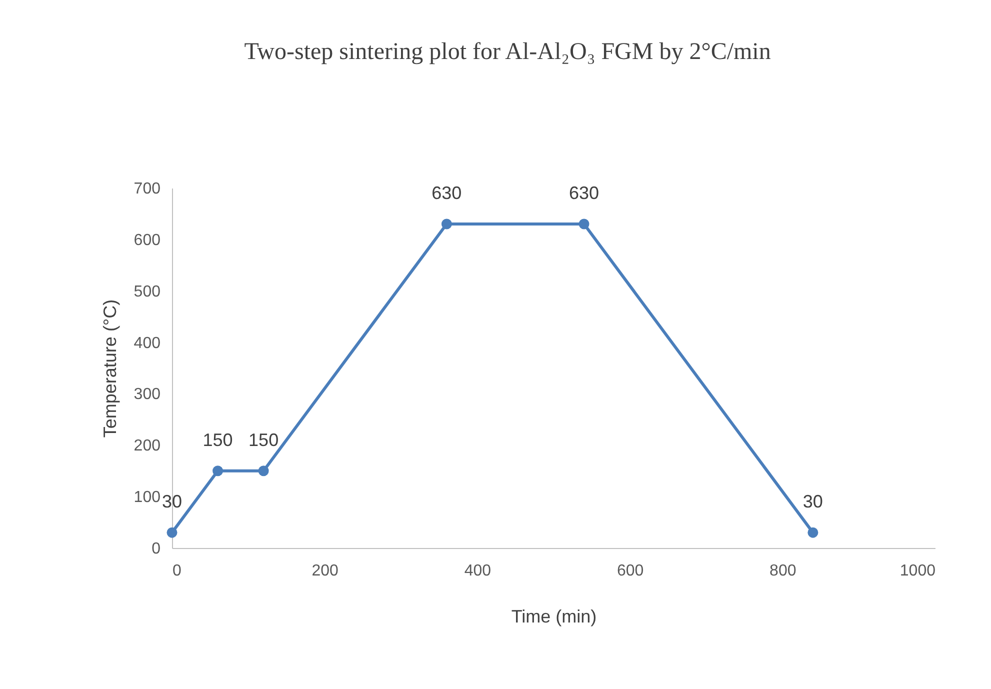  What do you see at coordinates (147, 240) in the screenshot?
I see `y-tick-label: 600` at bounding box center [147, 240].